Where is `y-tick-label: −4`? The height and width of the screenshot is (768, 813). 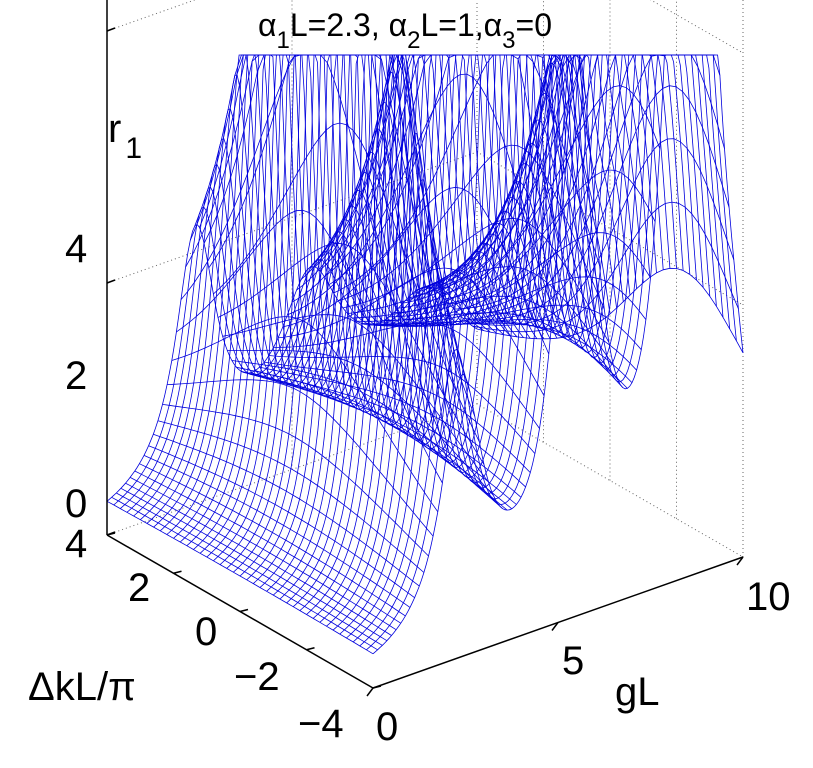 y-tick-label: −4 is located at coordinates (321, 724).